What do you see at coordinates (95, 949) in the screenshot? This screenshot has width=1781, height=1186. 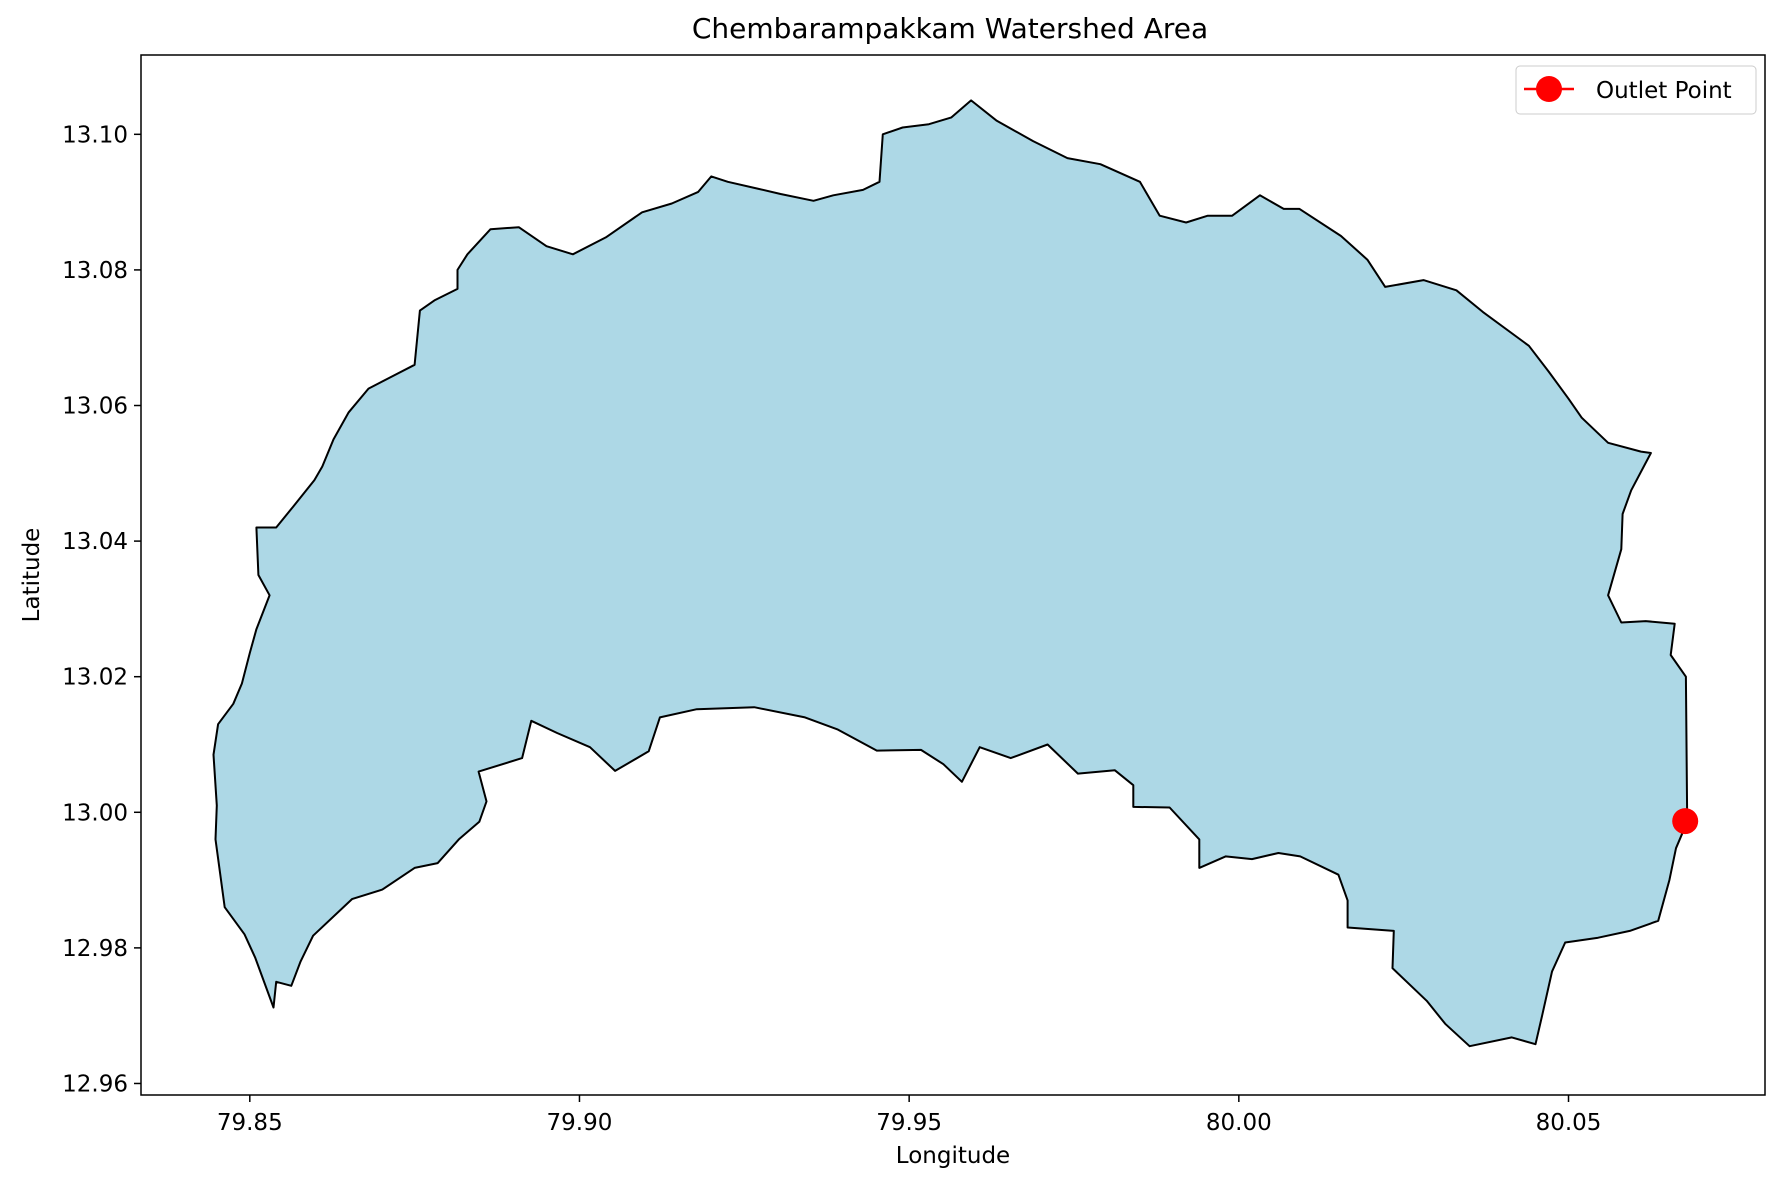 I see `y-tick-label: 12.98` at bounding box center [95, 949].